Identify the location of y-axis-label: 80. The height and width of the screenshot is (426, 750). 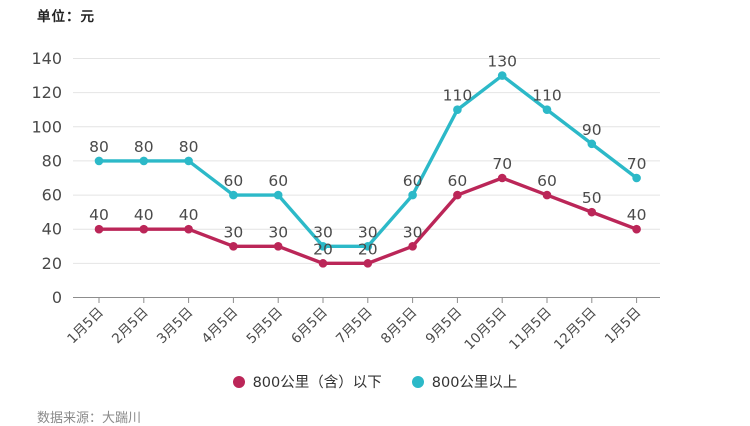
(52, 160).